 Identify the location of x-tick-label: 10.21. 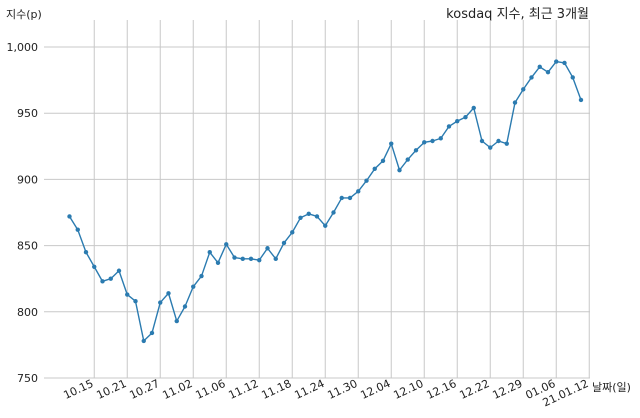
(111, 389).